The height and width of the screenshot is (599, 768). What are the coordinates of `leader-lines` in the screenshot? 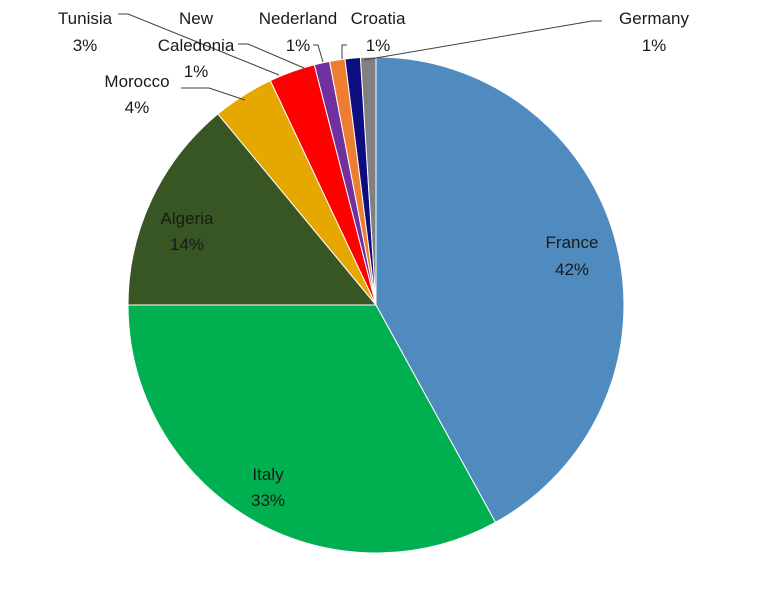 It's located at (360, 57).